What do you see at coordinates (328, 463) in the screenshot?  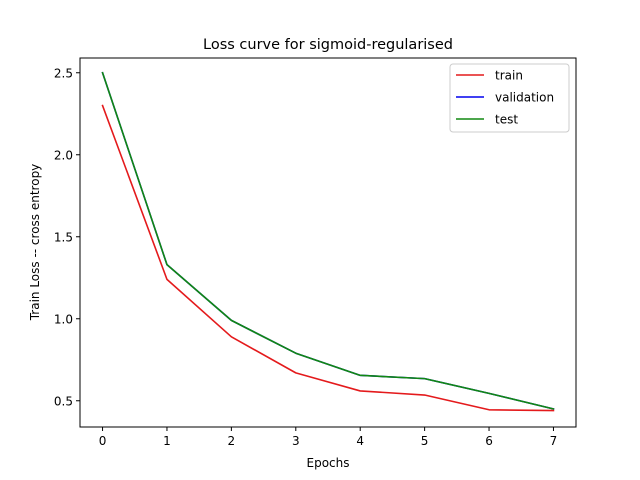 I see `x-axis-label: Epochs` at bounding box center [328, 463].